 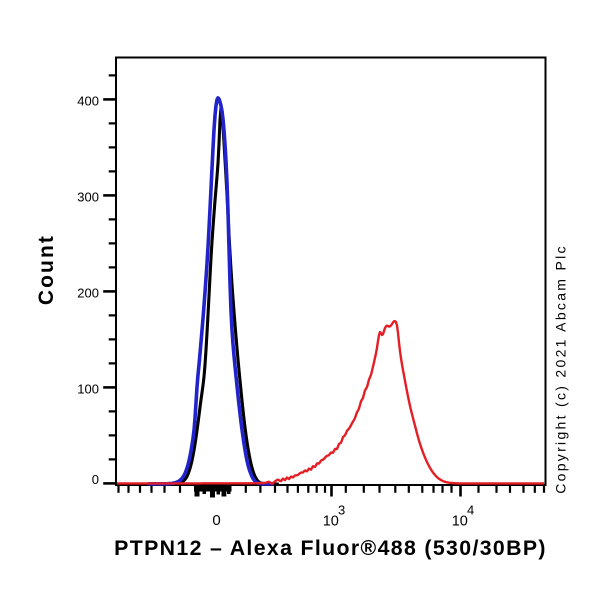 What do you see at coordinates (88, 388) in the screenshot?
I see `svg-text: 100` at bounding box center [88, 388].